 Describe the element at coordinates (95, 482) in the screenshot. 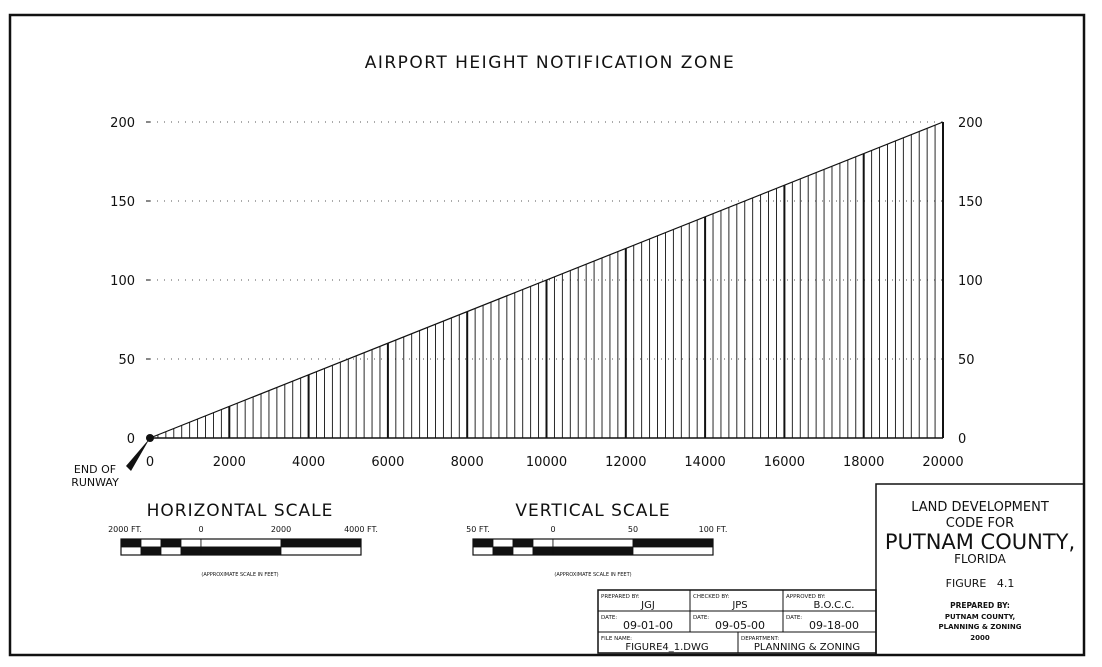

I see `runway-label-line2: RUNWAY` at that location.